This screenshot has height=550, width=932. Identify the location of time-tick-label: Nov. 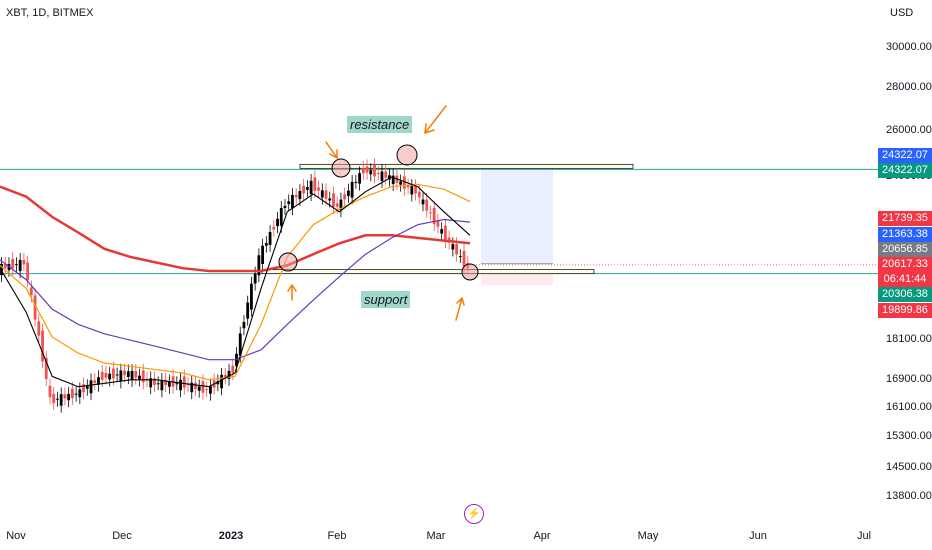
(16, 536).